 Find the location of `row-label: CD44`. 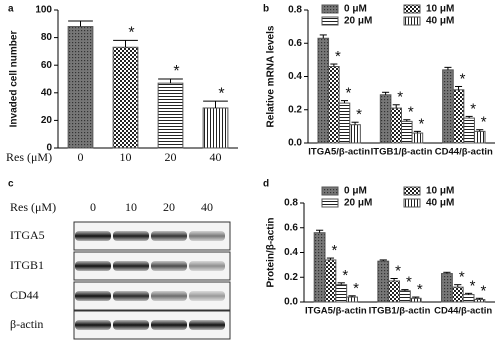

row-label: CD44 is located at coordinates (24, 295).